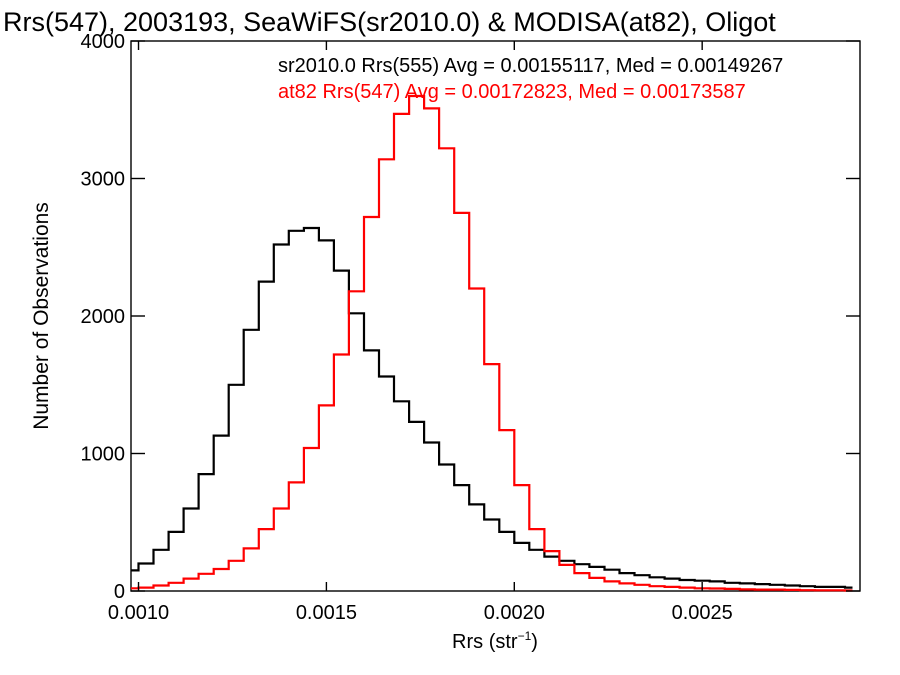 The image size is (900, 675). I want to click on y-tick-label: 1000, so click(103, 455).